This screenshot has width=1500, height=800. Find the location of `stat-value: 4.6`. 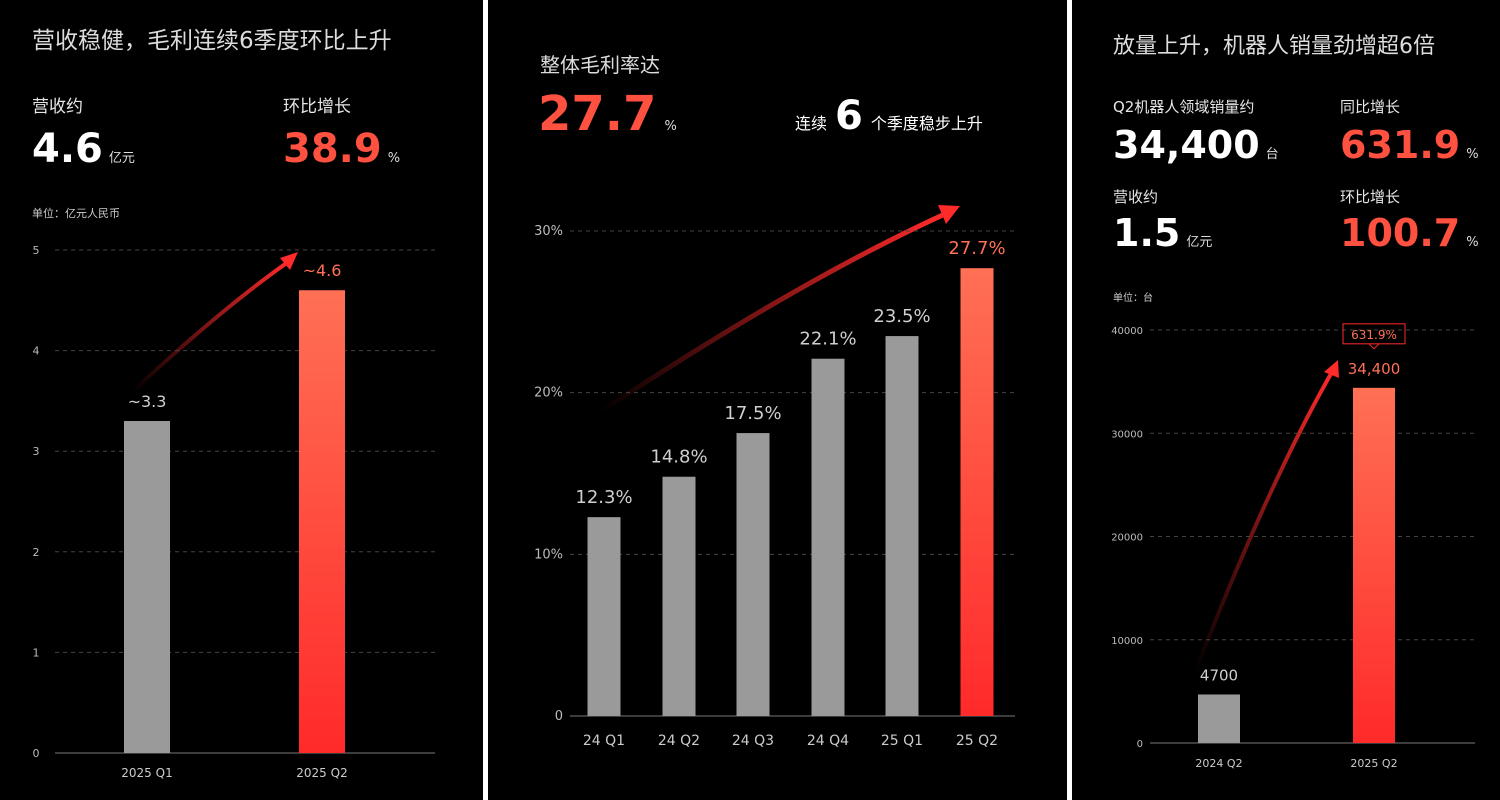

stat-value: 4.6 is located at coordinates (67, 149).